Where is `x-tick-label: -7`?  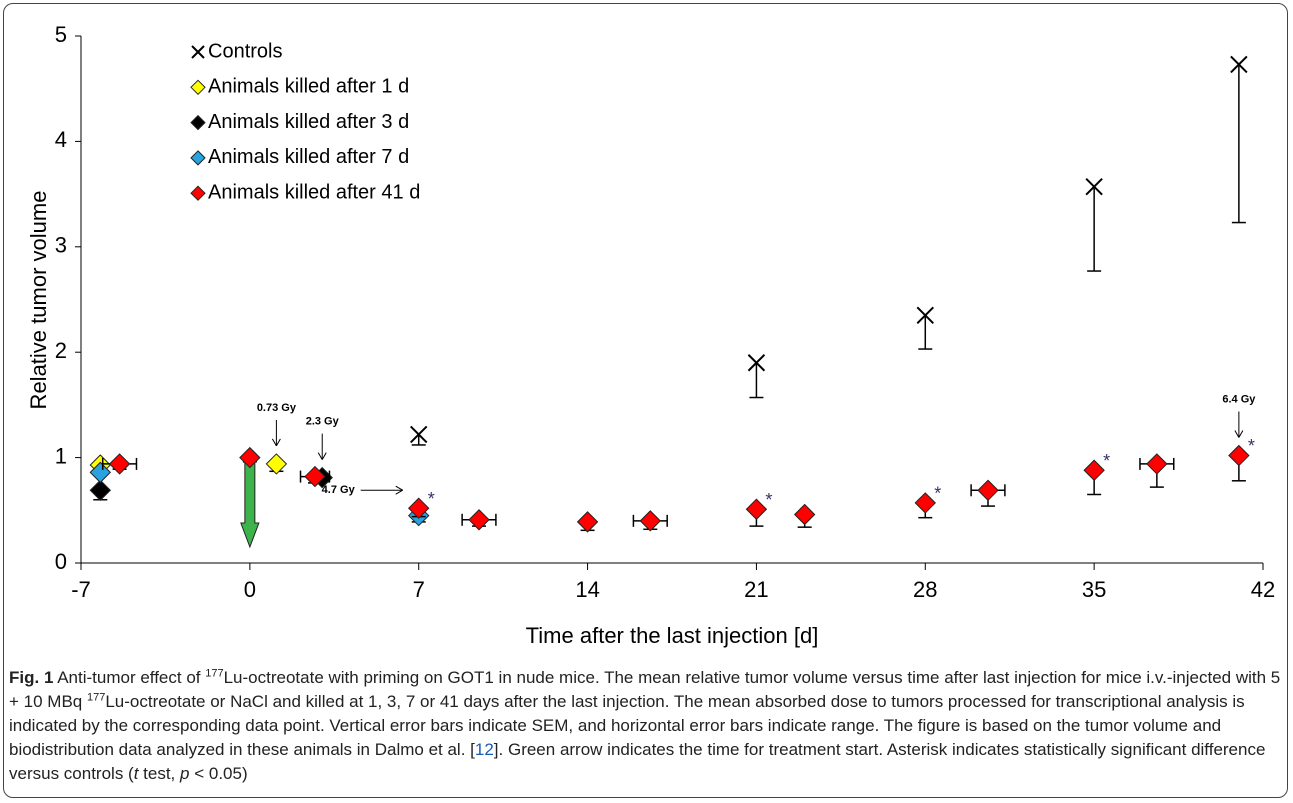 x-tick-label: -7 is located at coordinates (81, 589).